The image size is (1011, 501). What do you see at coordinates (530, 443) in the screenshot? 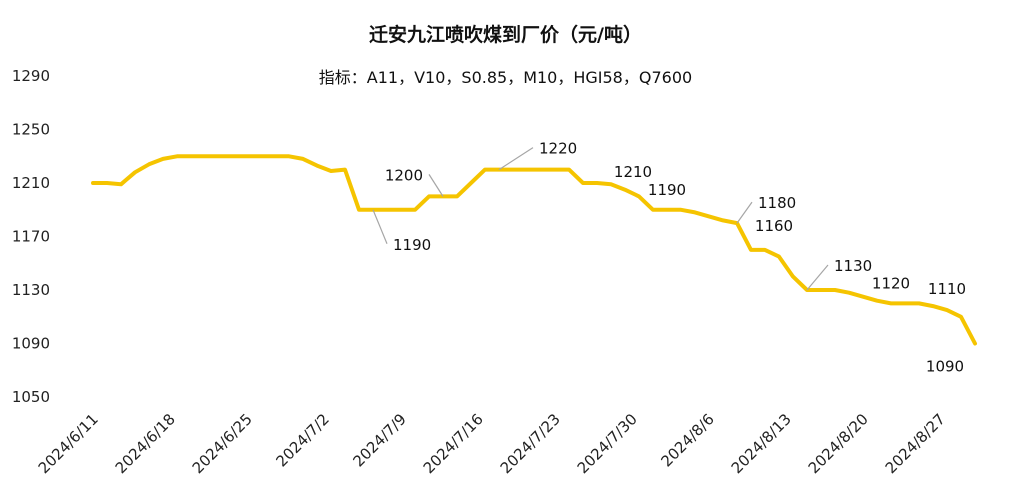
I see `x-tick-label: 2024/7/23` at bounding box center [530, 443].